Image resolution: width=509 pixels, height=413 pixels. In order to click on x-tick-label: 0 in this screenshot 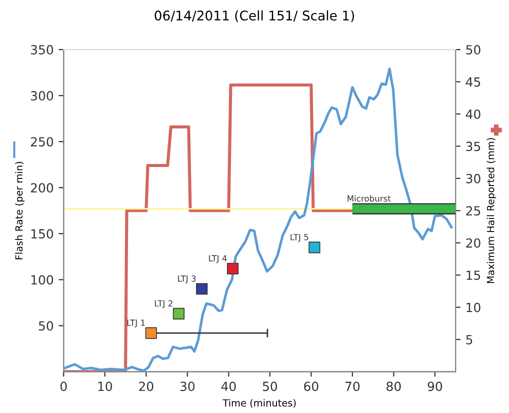, I will do `click(63, 387)`.